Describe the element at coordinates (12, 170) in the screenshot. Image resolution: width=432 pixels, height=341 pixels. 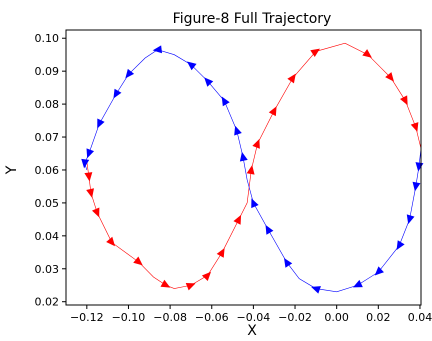
I see `y-axis-label: Y` at that location.